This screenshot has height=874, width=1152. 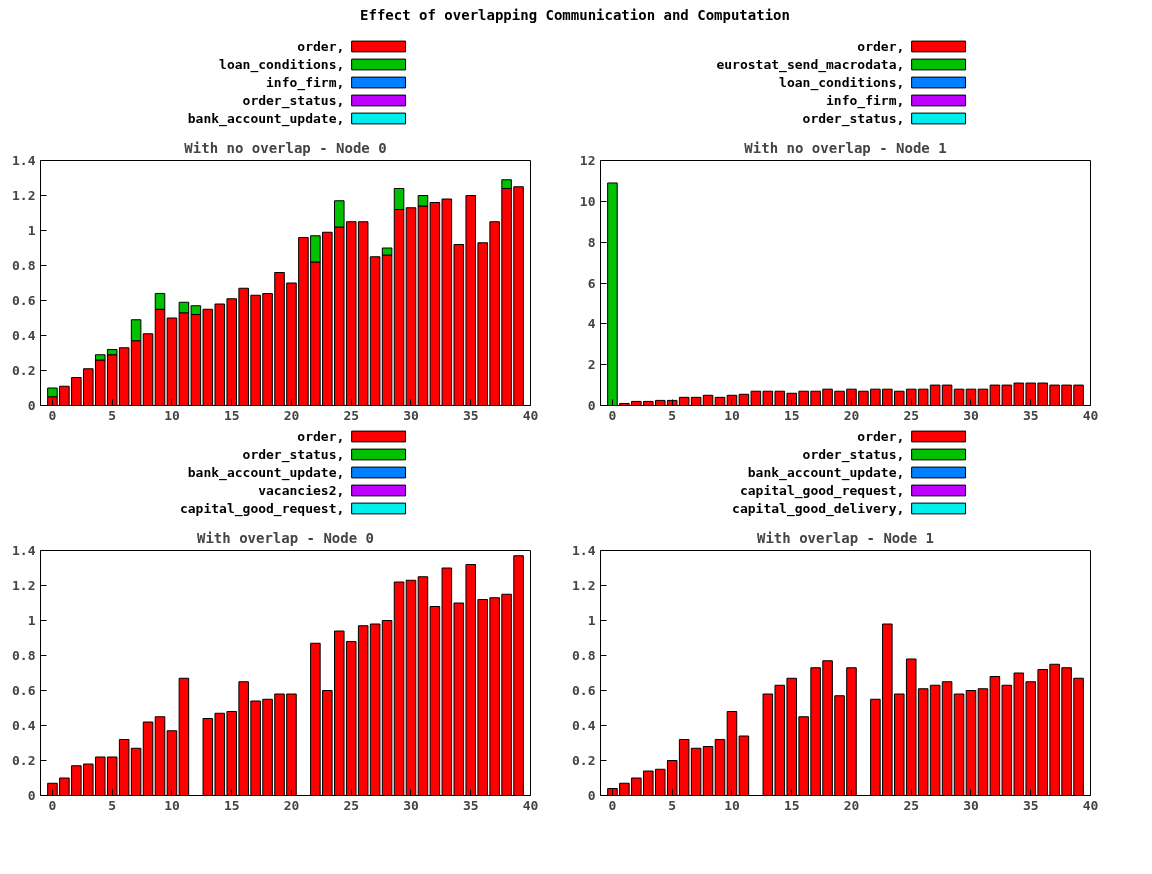 What do you see at coordinates (587, 160) in the screenshot?
I see `y-tick-label: 12` at bounding box center [587, 160].